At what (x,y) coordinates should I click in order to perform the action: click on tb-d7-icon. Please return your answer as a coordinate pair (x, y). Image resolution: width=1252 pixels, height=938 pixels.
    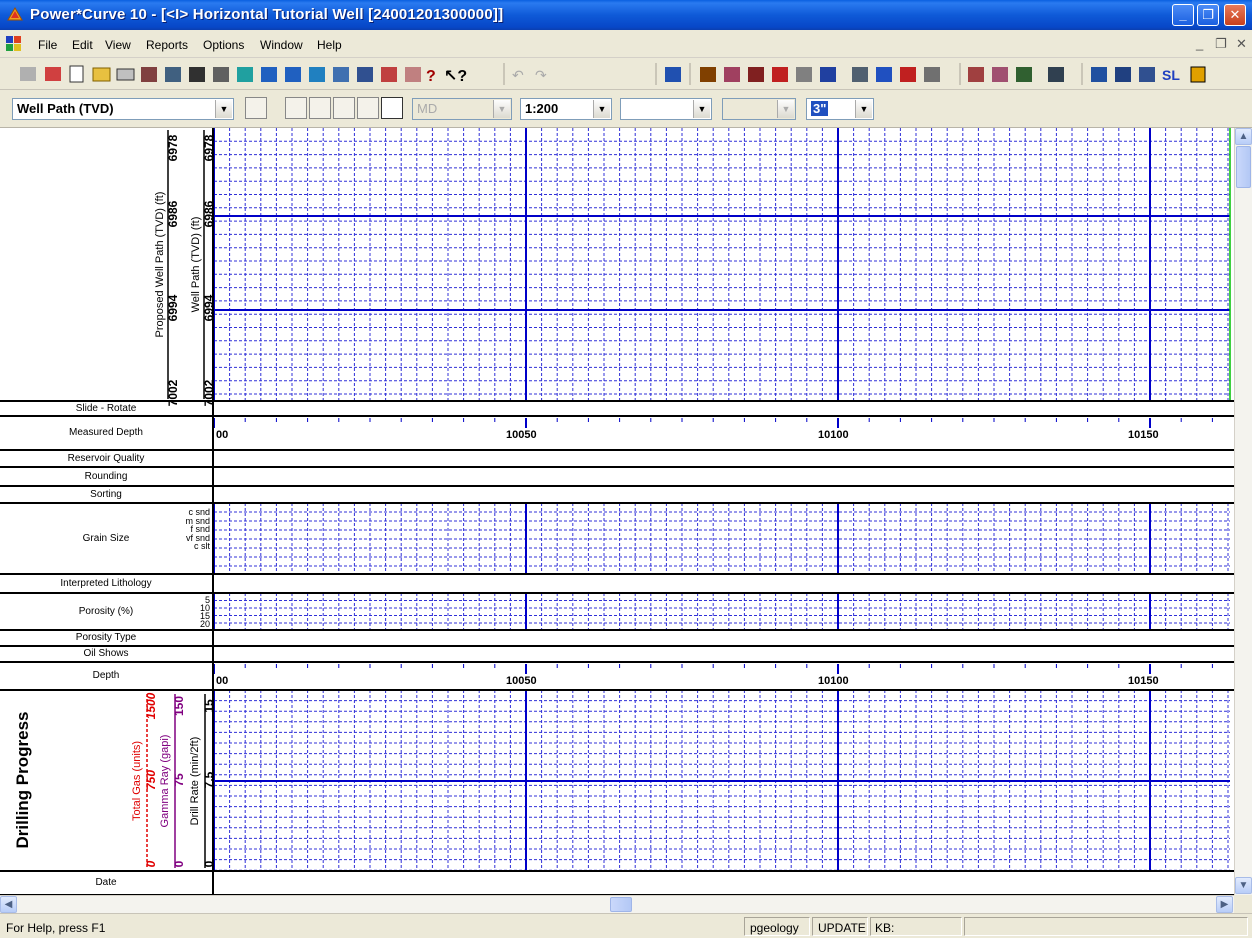
    Looking at the image, I should click on (1147, 74).